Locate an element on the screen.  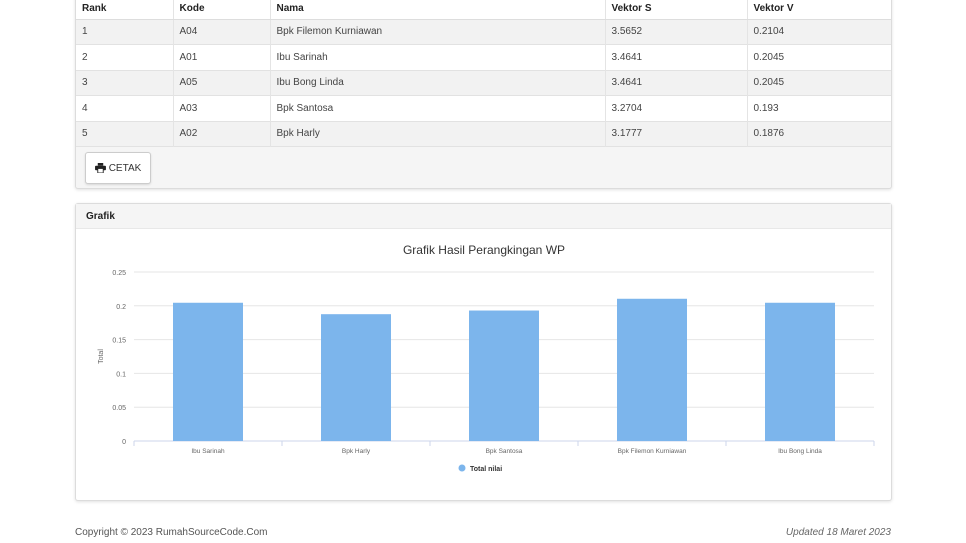
y-tick-label: 0.2 is located at coordinates (121, 307).